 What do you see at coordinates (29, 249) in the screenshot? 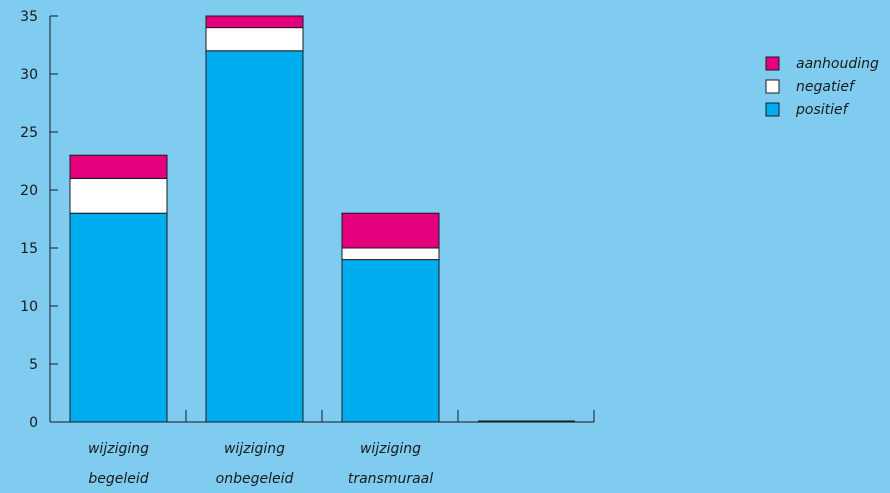
I see `y-tick-label: 15` at bounding box center [29, 249].